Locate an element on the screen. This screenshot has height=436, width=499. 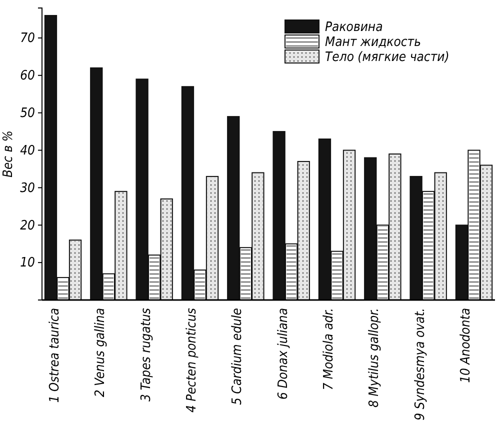
x-tick-label: 1 Ostrea taurica is located at coordinates (54, 355).